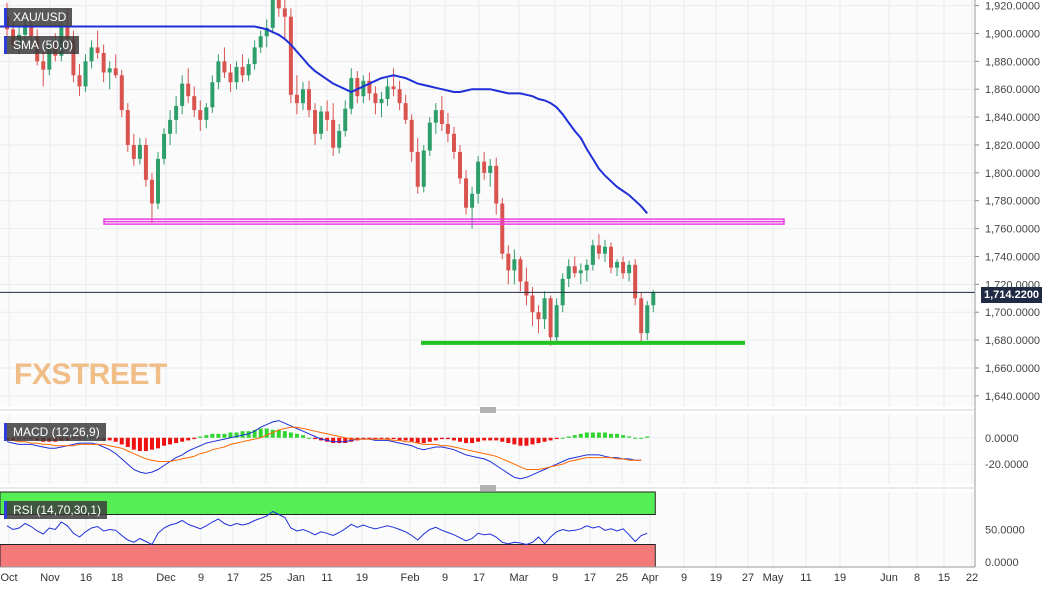 This screenshot has width=1060, height=592. Describe the element at coordinates (590, 578) in the screenshot. I see `x-tick-label: 17` at that location.